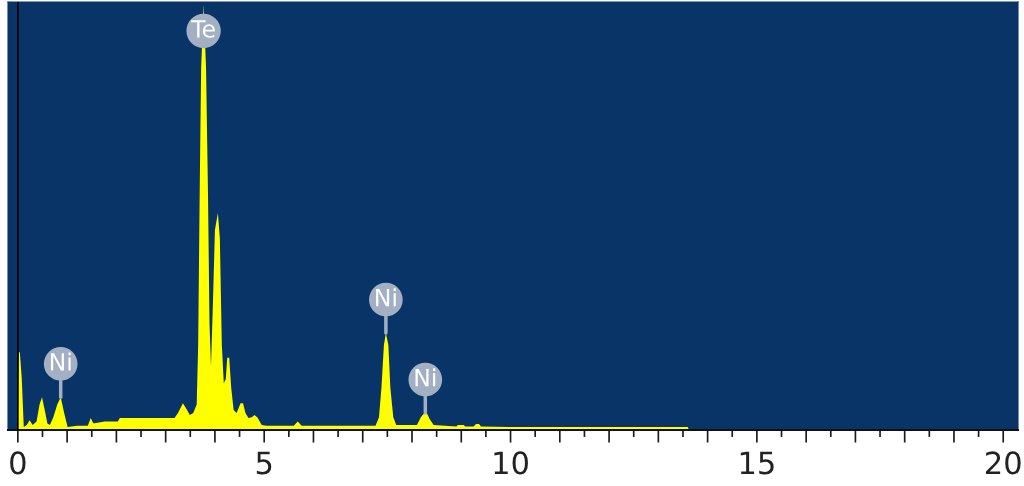  Describe the element at coordinates (757, 463) in the screenshot. I see `x-tick-label: 15` at that location.